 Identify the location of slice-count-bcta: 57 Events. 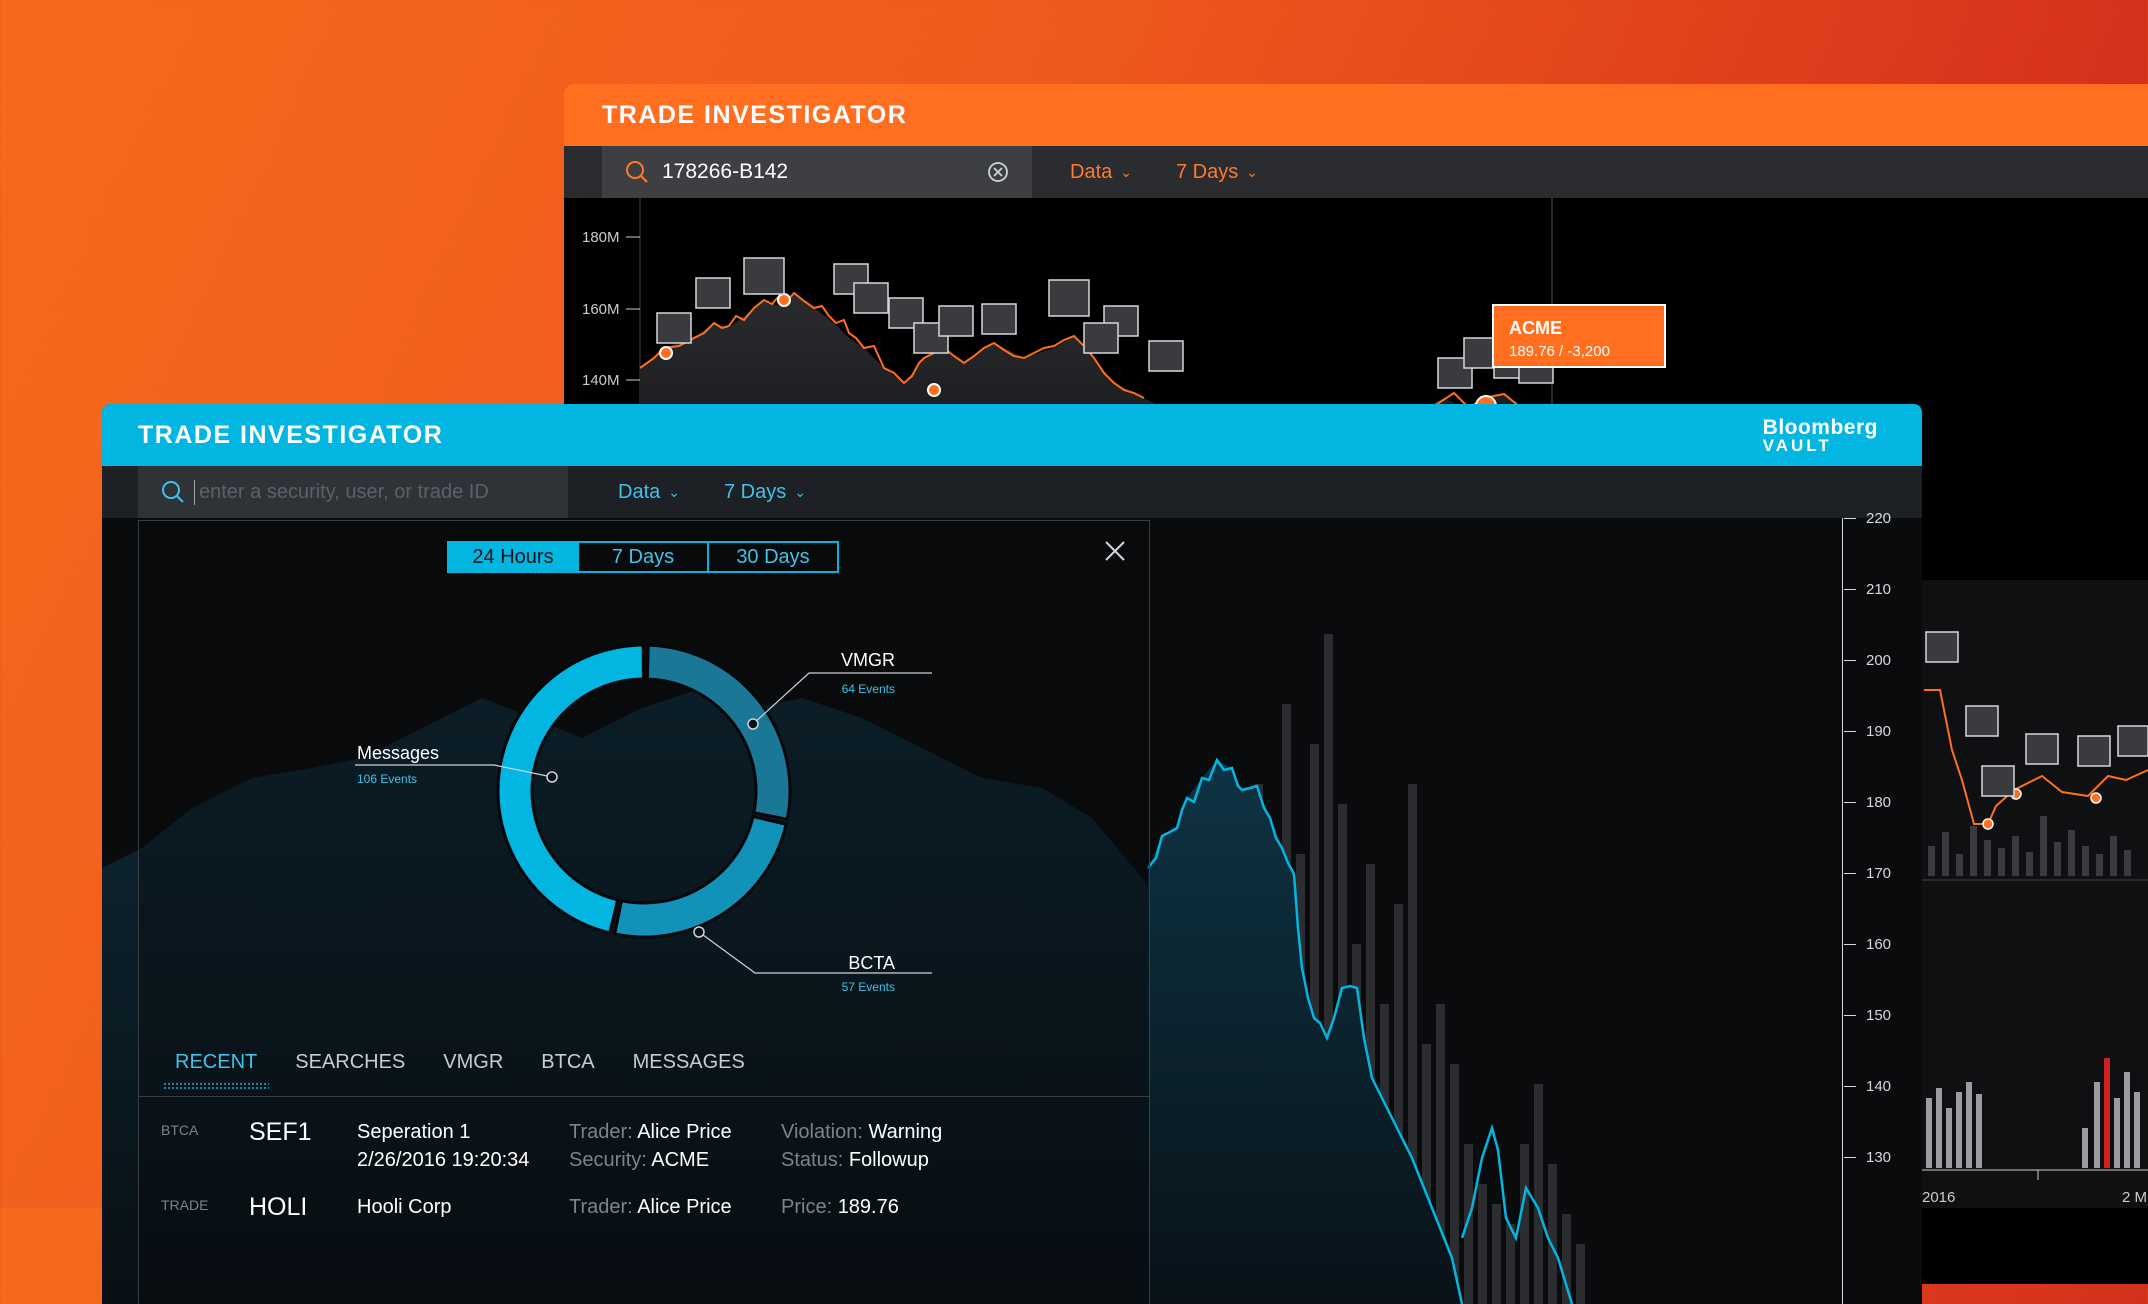
(868, 987).